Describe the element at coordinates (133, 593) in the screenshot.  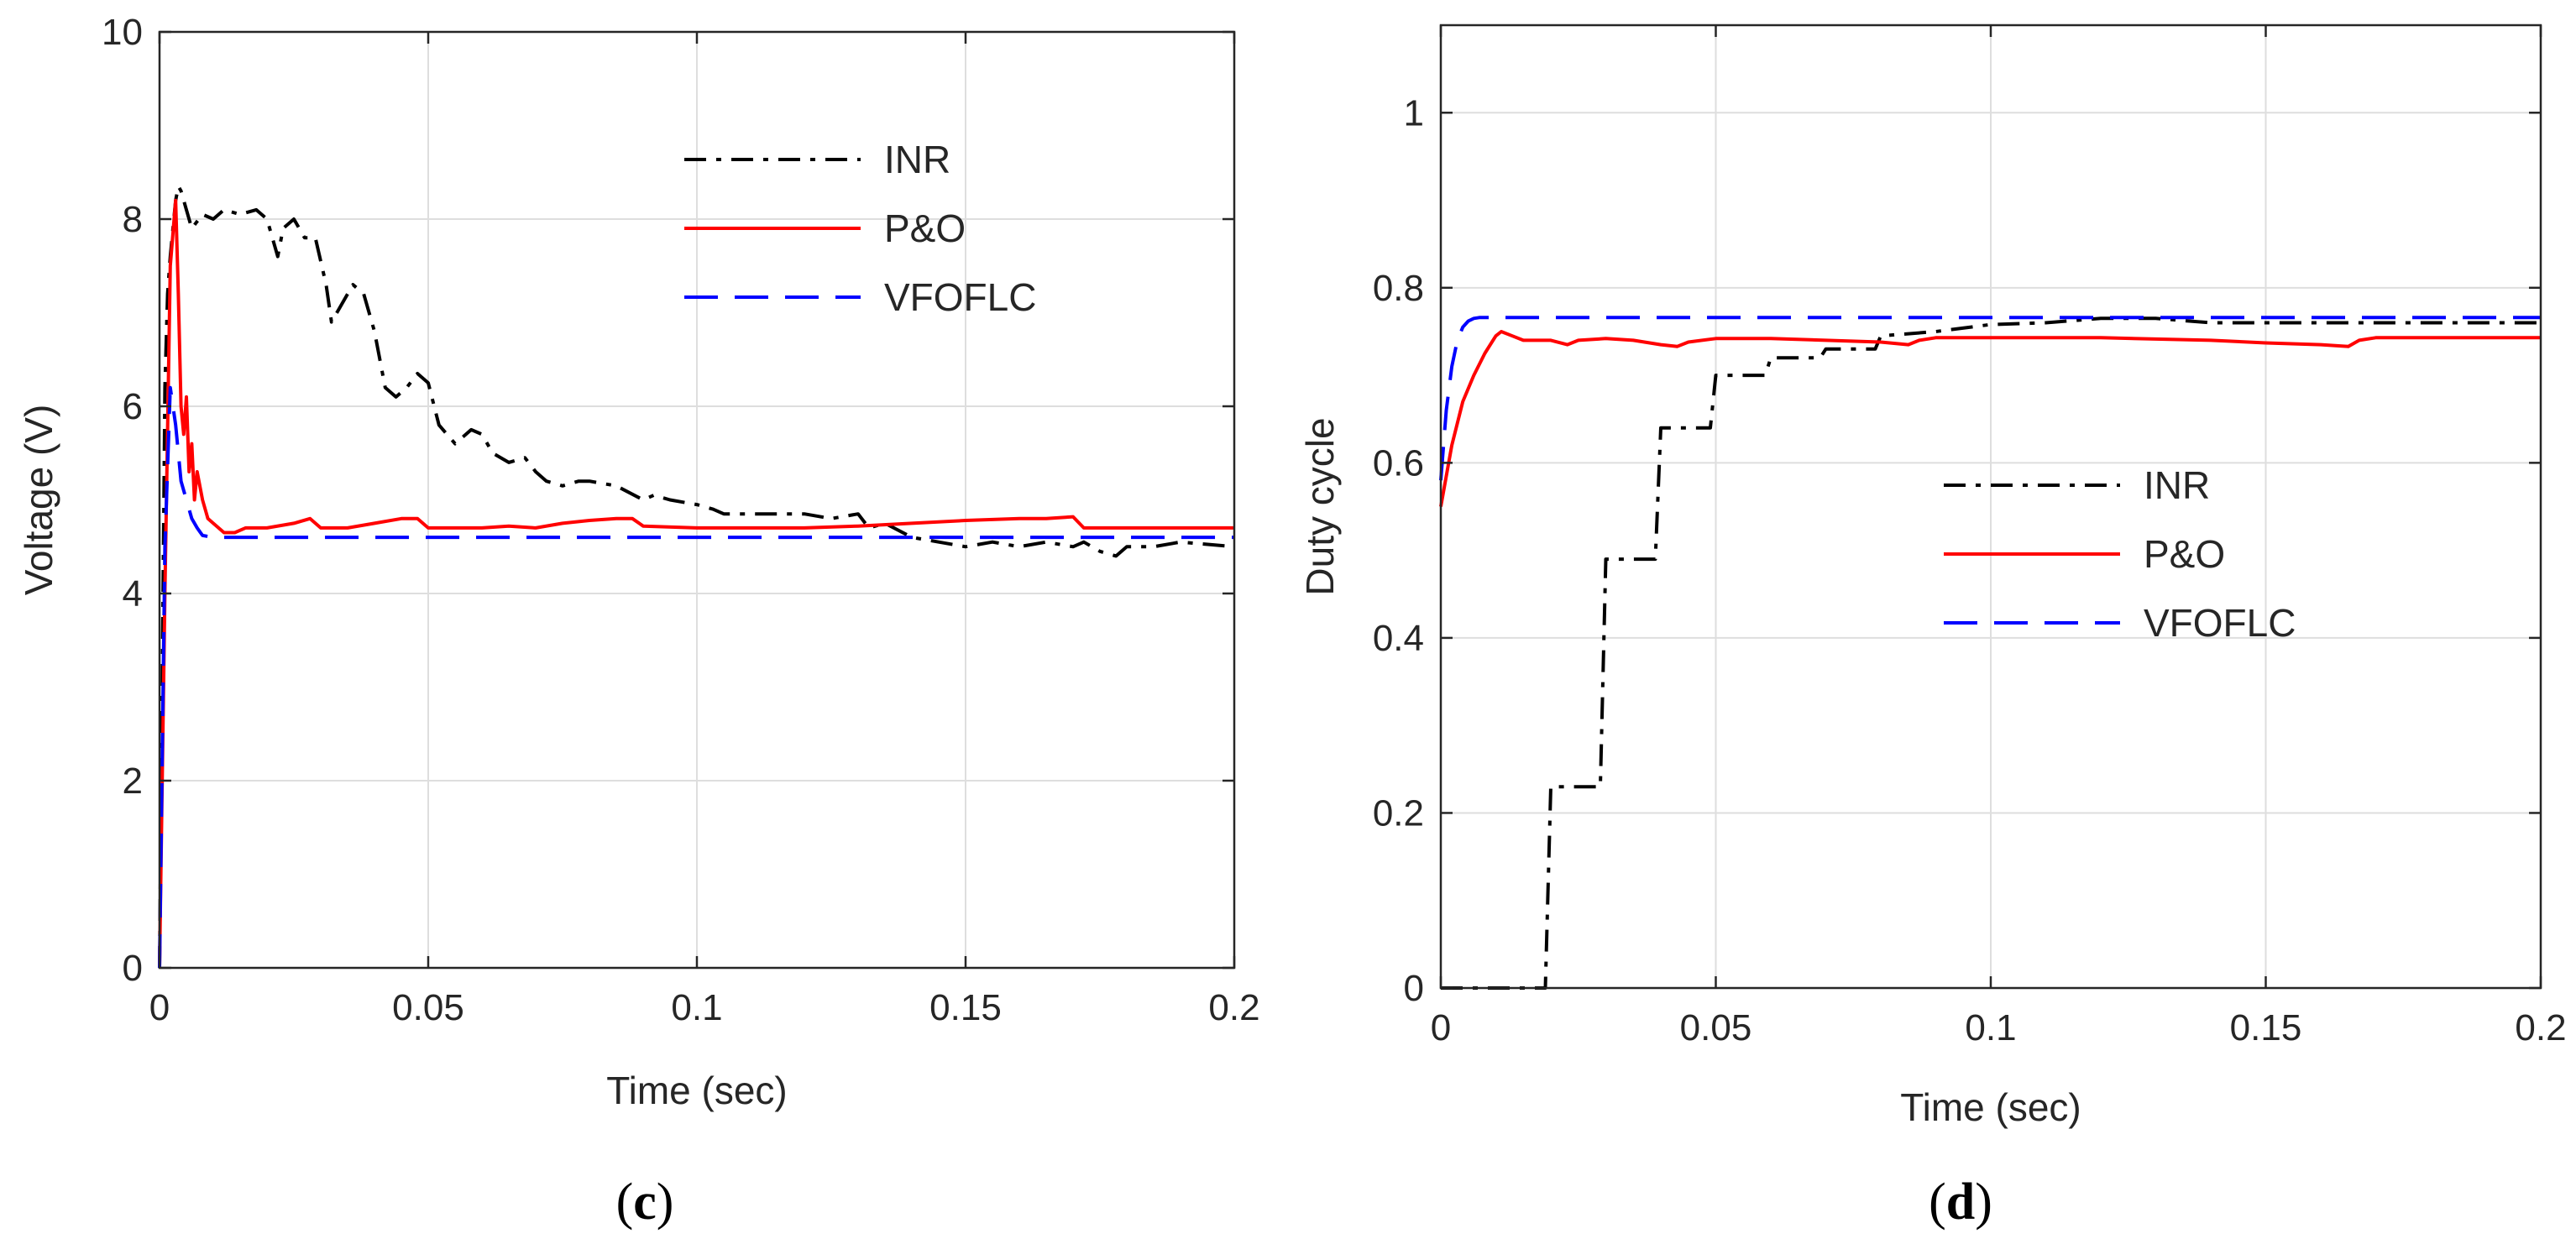
I see `y-tick-label: 4` at that location.